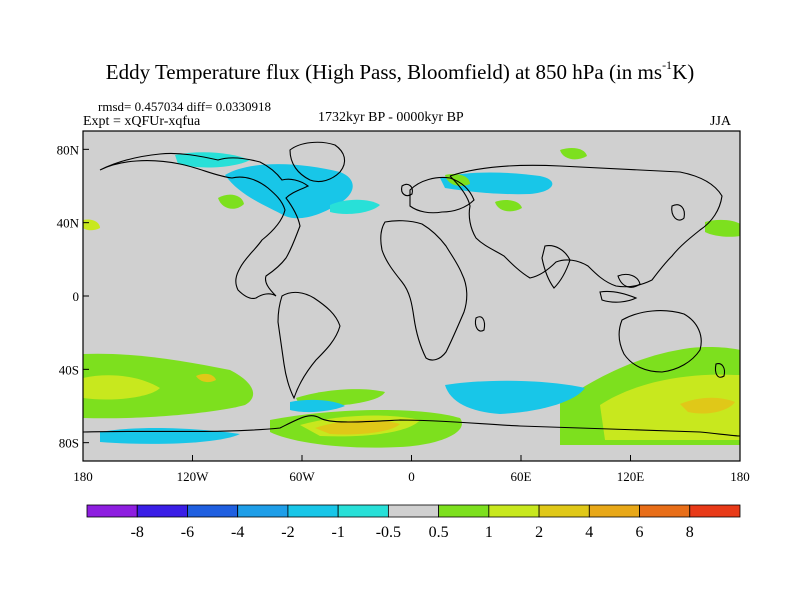 The width and height of the screenshot is (800, 600). What do you see at coordinates (496, 183) in the screenshot?
I see `field-blue-eurasia` at bounding box center [496, 183].